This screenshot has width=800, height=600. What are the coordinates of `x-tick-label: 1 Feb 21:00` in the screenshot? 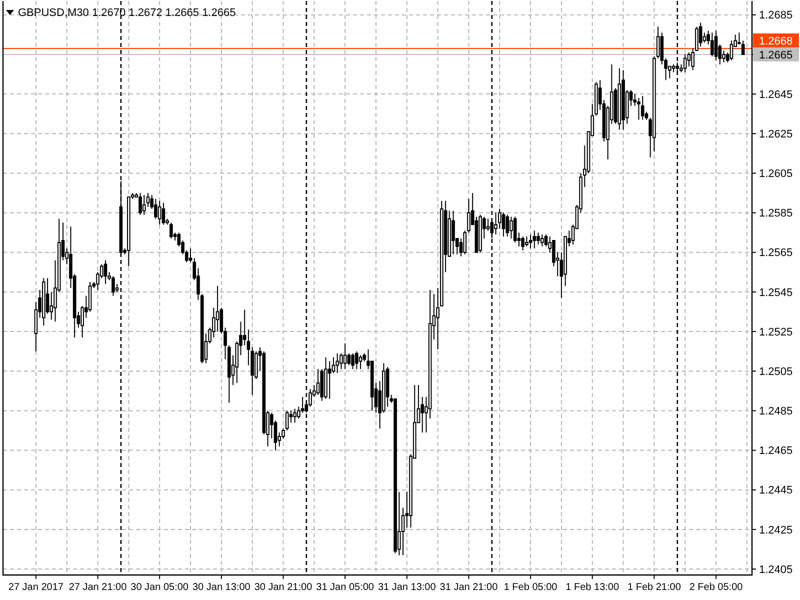 It's located at (655, 587).